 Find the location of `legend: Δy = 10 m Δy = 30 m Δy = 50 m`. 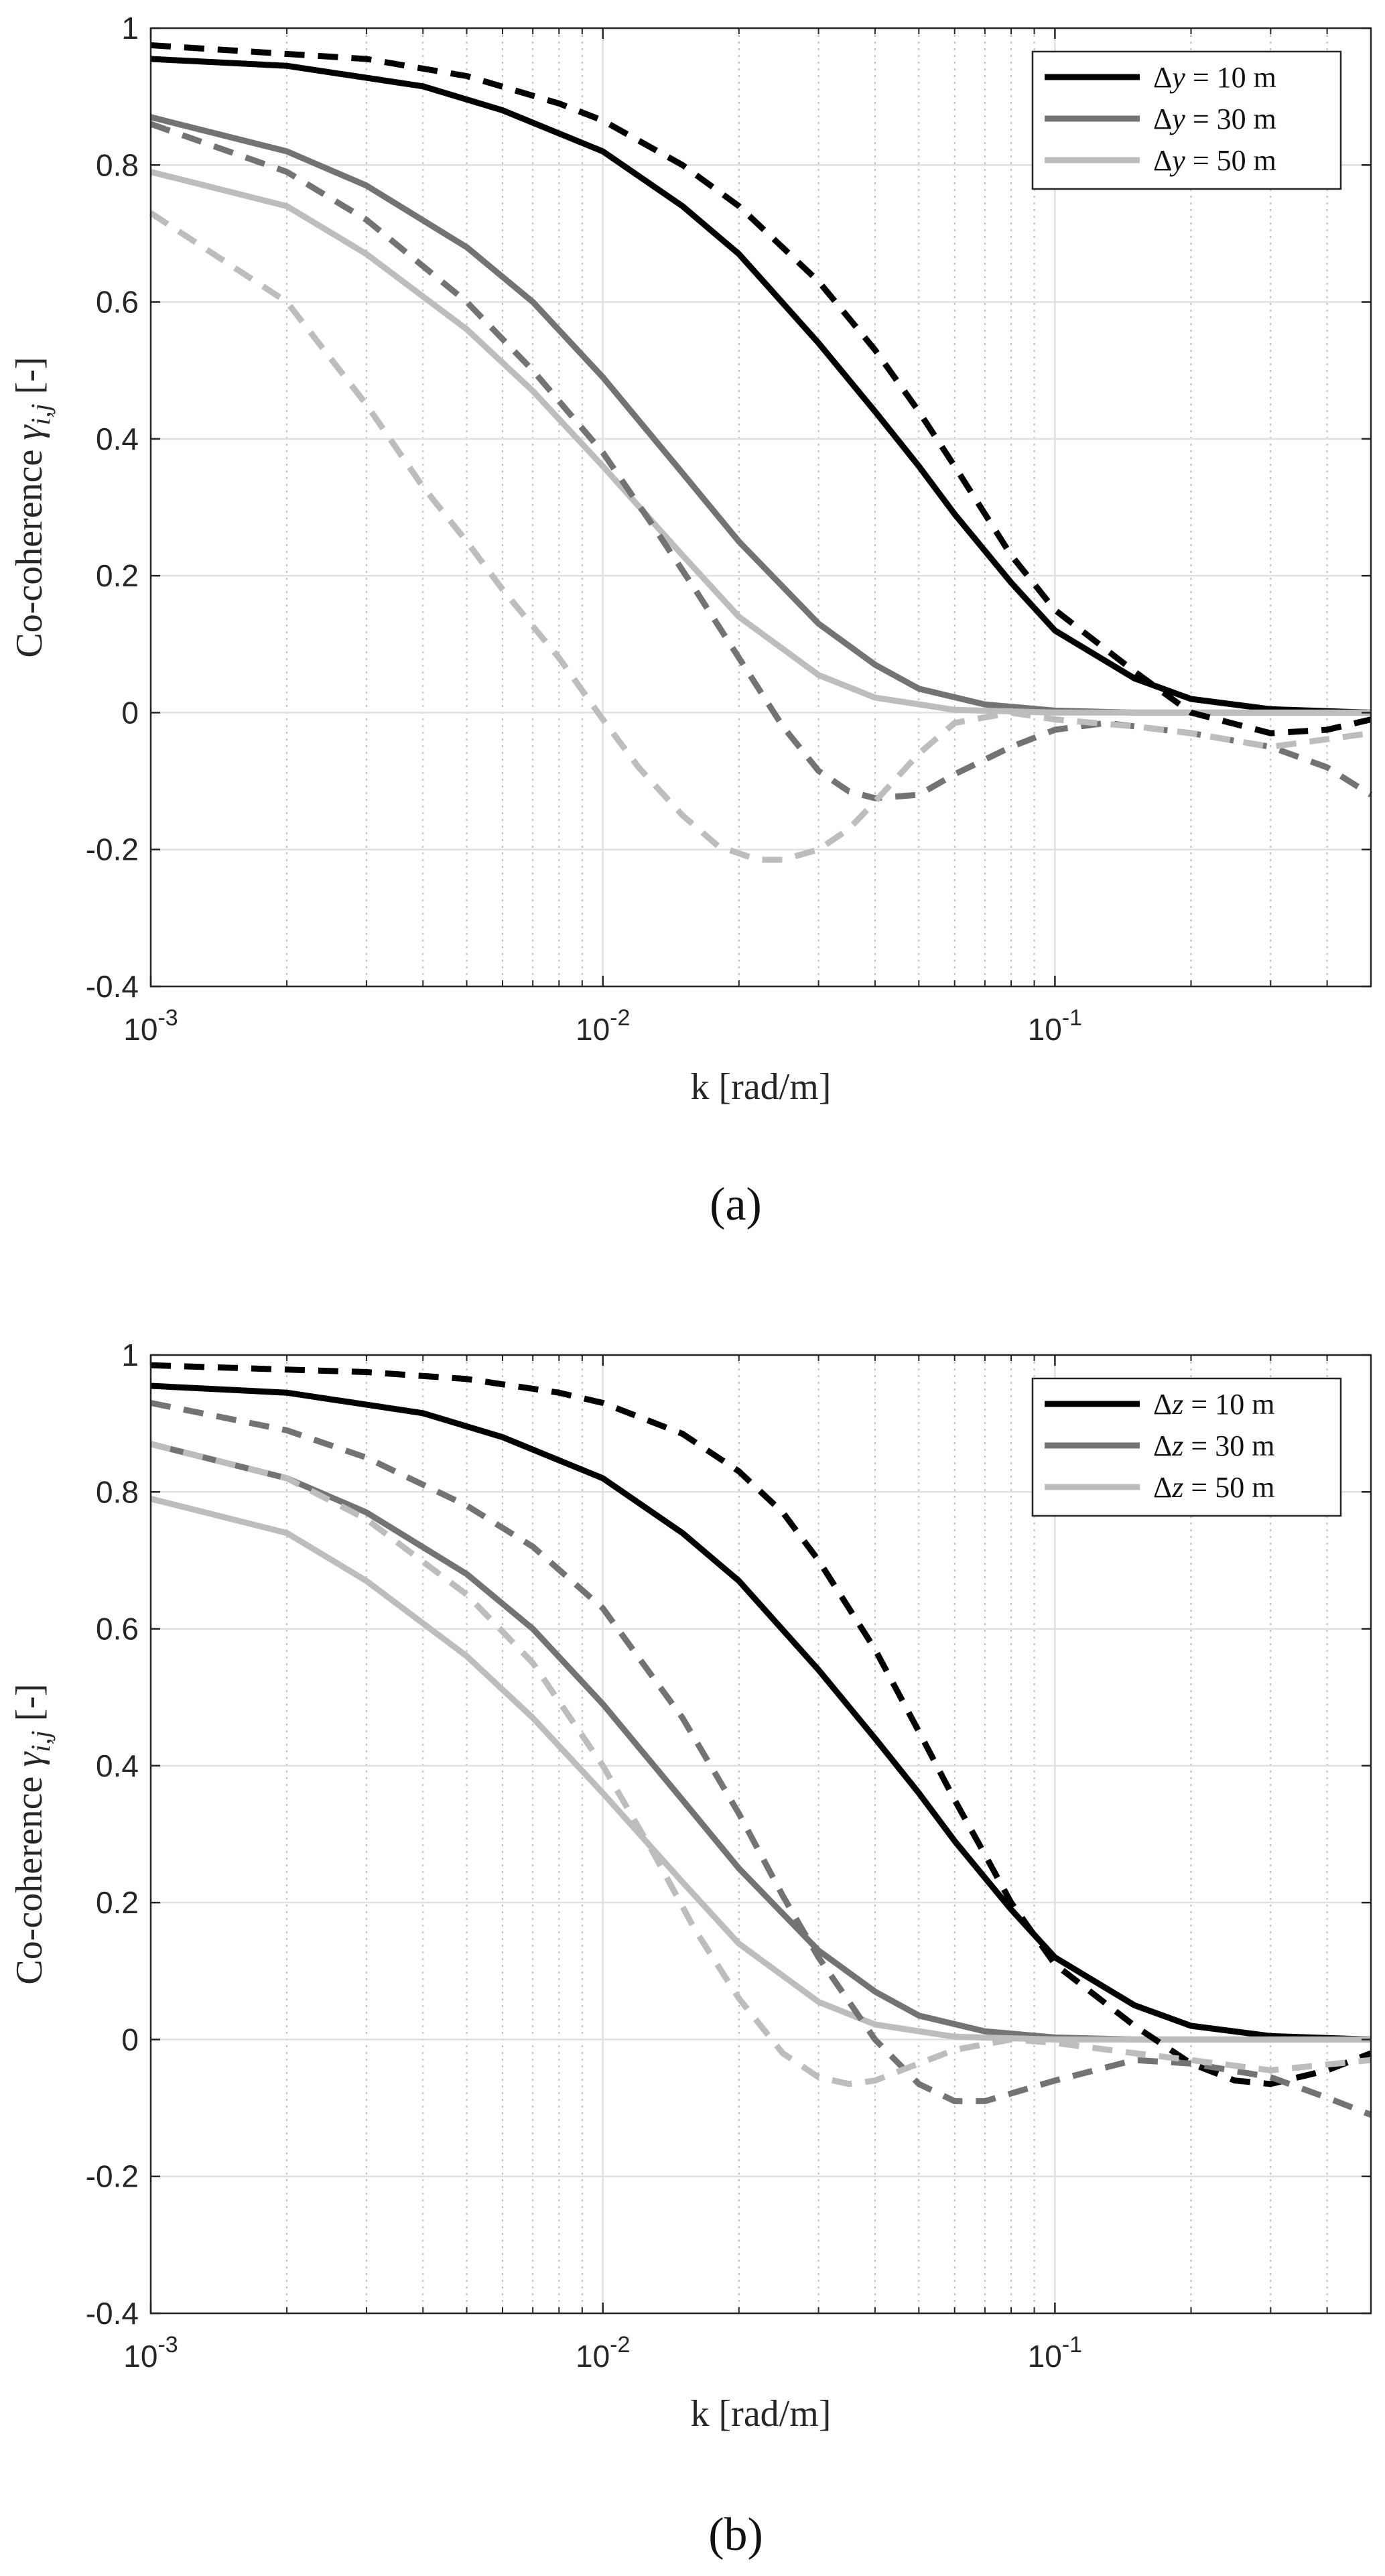

legend: Δy = 10 m Δy = 30 m Δy = 50 m is located at coordinates (1186, 120).